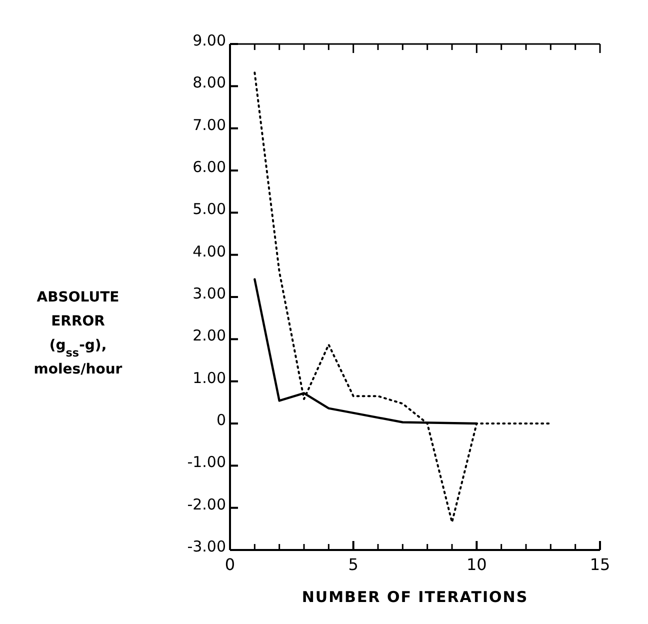 This screenshot has height=624, width=648. Describe the element at coordinates (206, 504) in the screenshot. I see `y-tick-label: -2.00` at that location.